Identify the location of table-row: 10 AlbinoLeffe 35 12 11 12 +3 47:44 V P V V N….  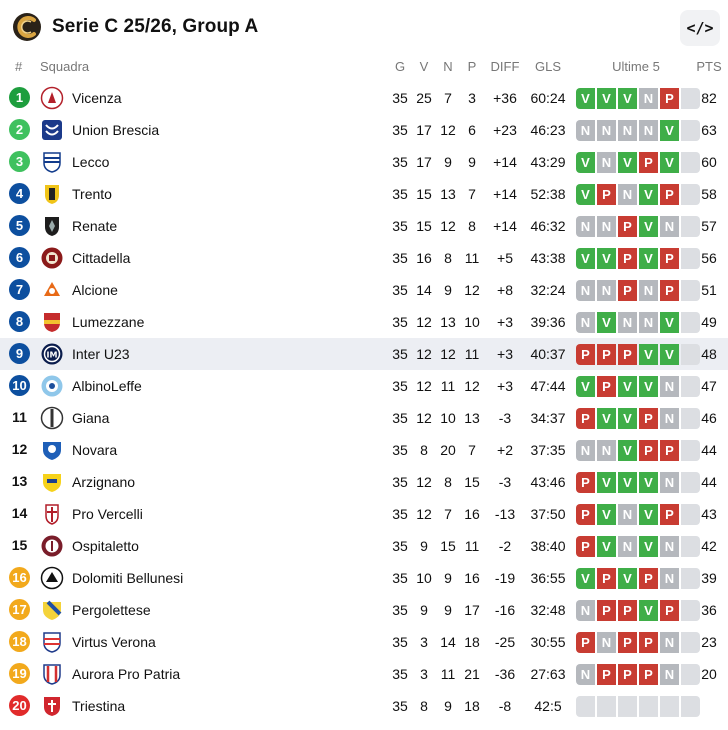
(364, 386).